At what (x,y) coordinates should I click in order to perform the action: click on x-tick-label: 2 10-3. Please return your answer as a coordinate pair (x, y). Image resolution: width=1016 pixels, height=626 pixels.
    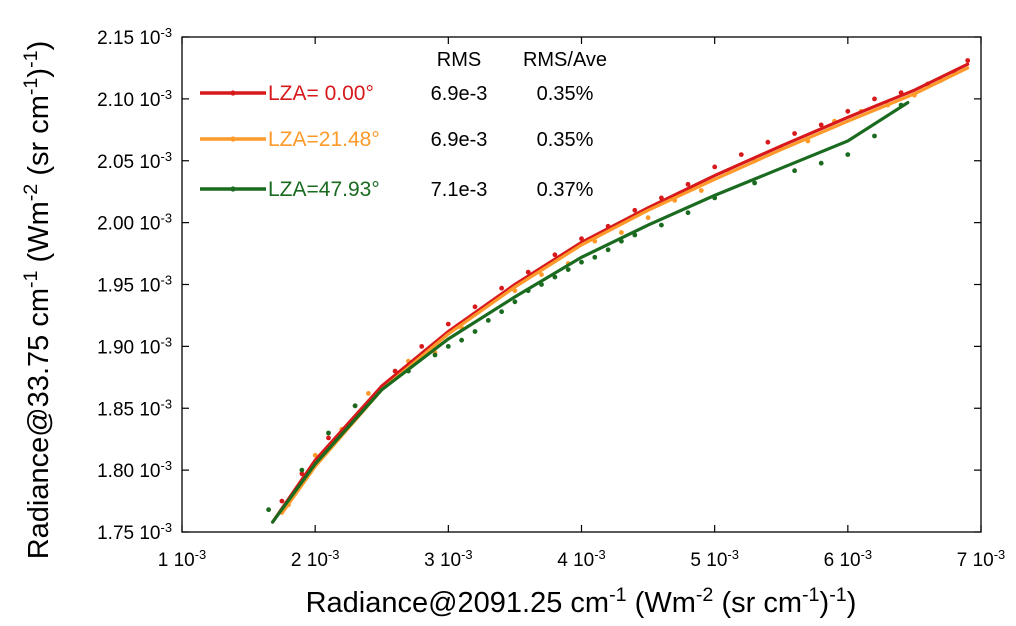
    Looking at the image, I should click on (315, 559).